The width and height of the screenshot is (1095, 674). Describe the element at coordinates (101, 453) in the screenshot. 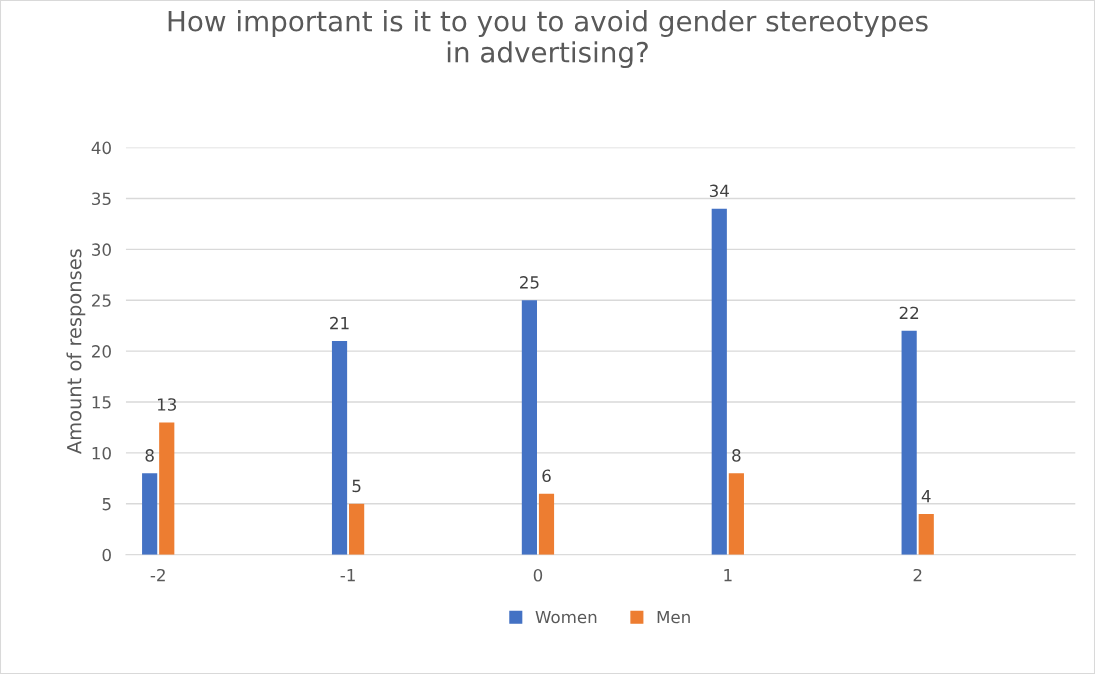

I see `y-tick-label: 10` at that location.